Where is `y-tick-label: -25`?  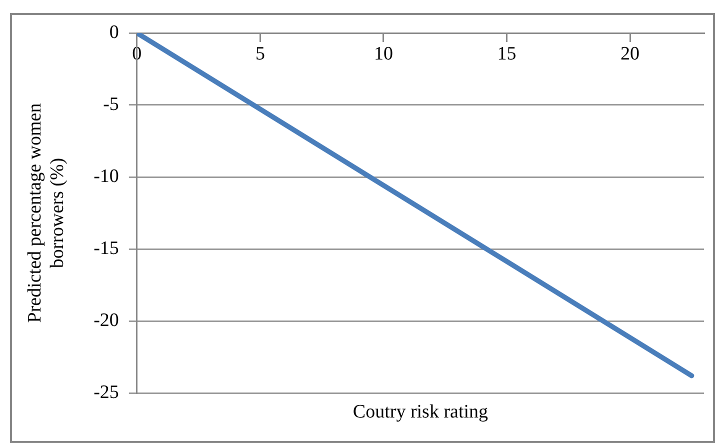
y-tick-label: -25 is located at coordinates (106, 392).